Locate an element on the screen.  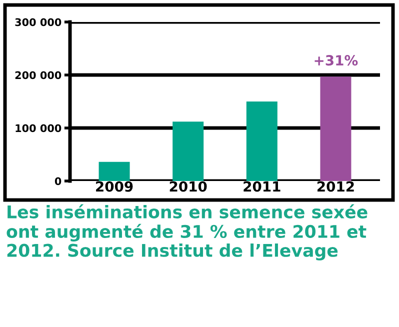
x-tick-label: 2010 is located at coordinates (188, 186).